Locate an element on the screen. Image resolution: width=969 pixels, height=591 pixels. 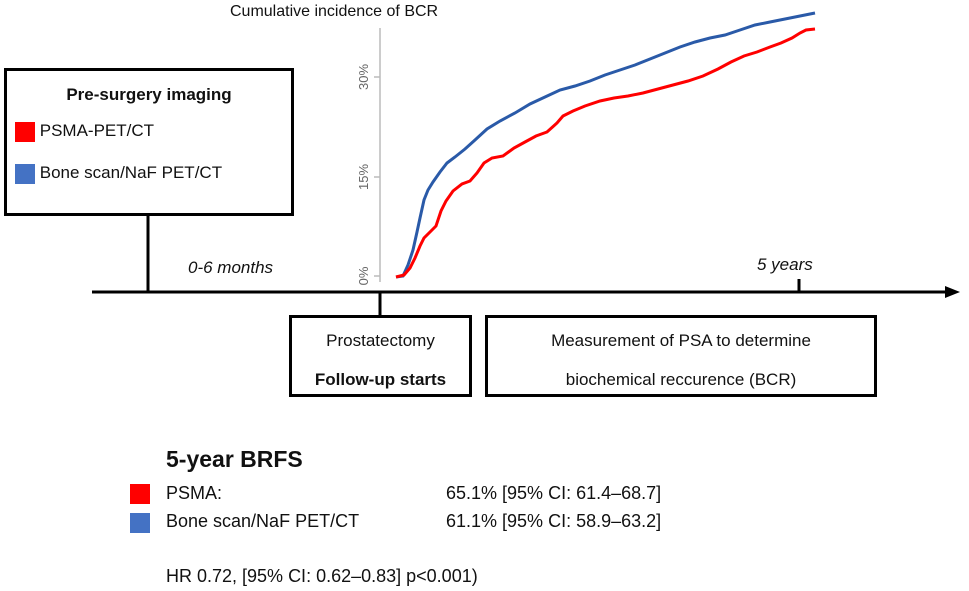
brfs-psma-value: 65.1% [95% CI: 61.4–68.7] is located at coordinates (554, 493).